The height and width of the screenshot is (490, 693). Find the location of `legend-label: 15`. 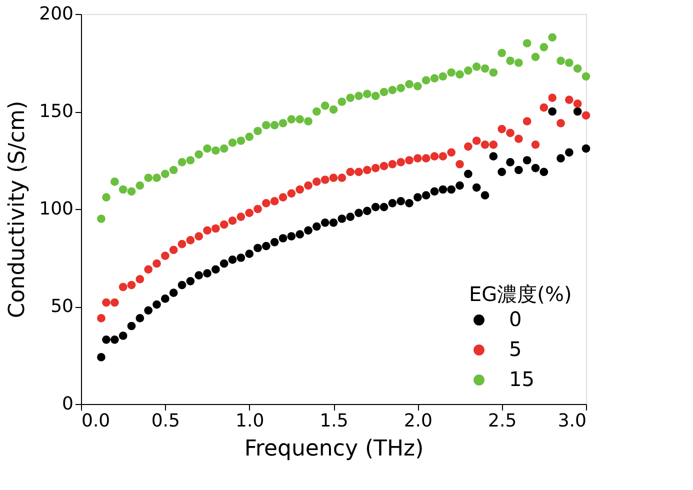

legend-label: 15 is located at coordinates (521, 379).